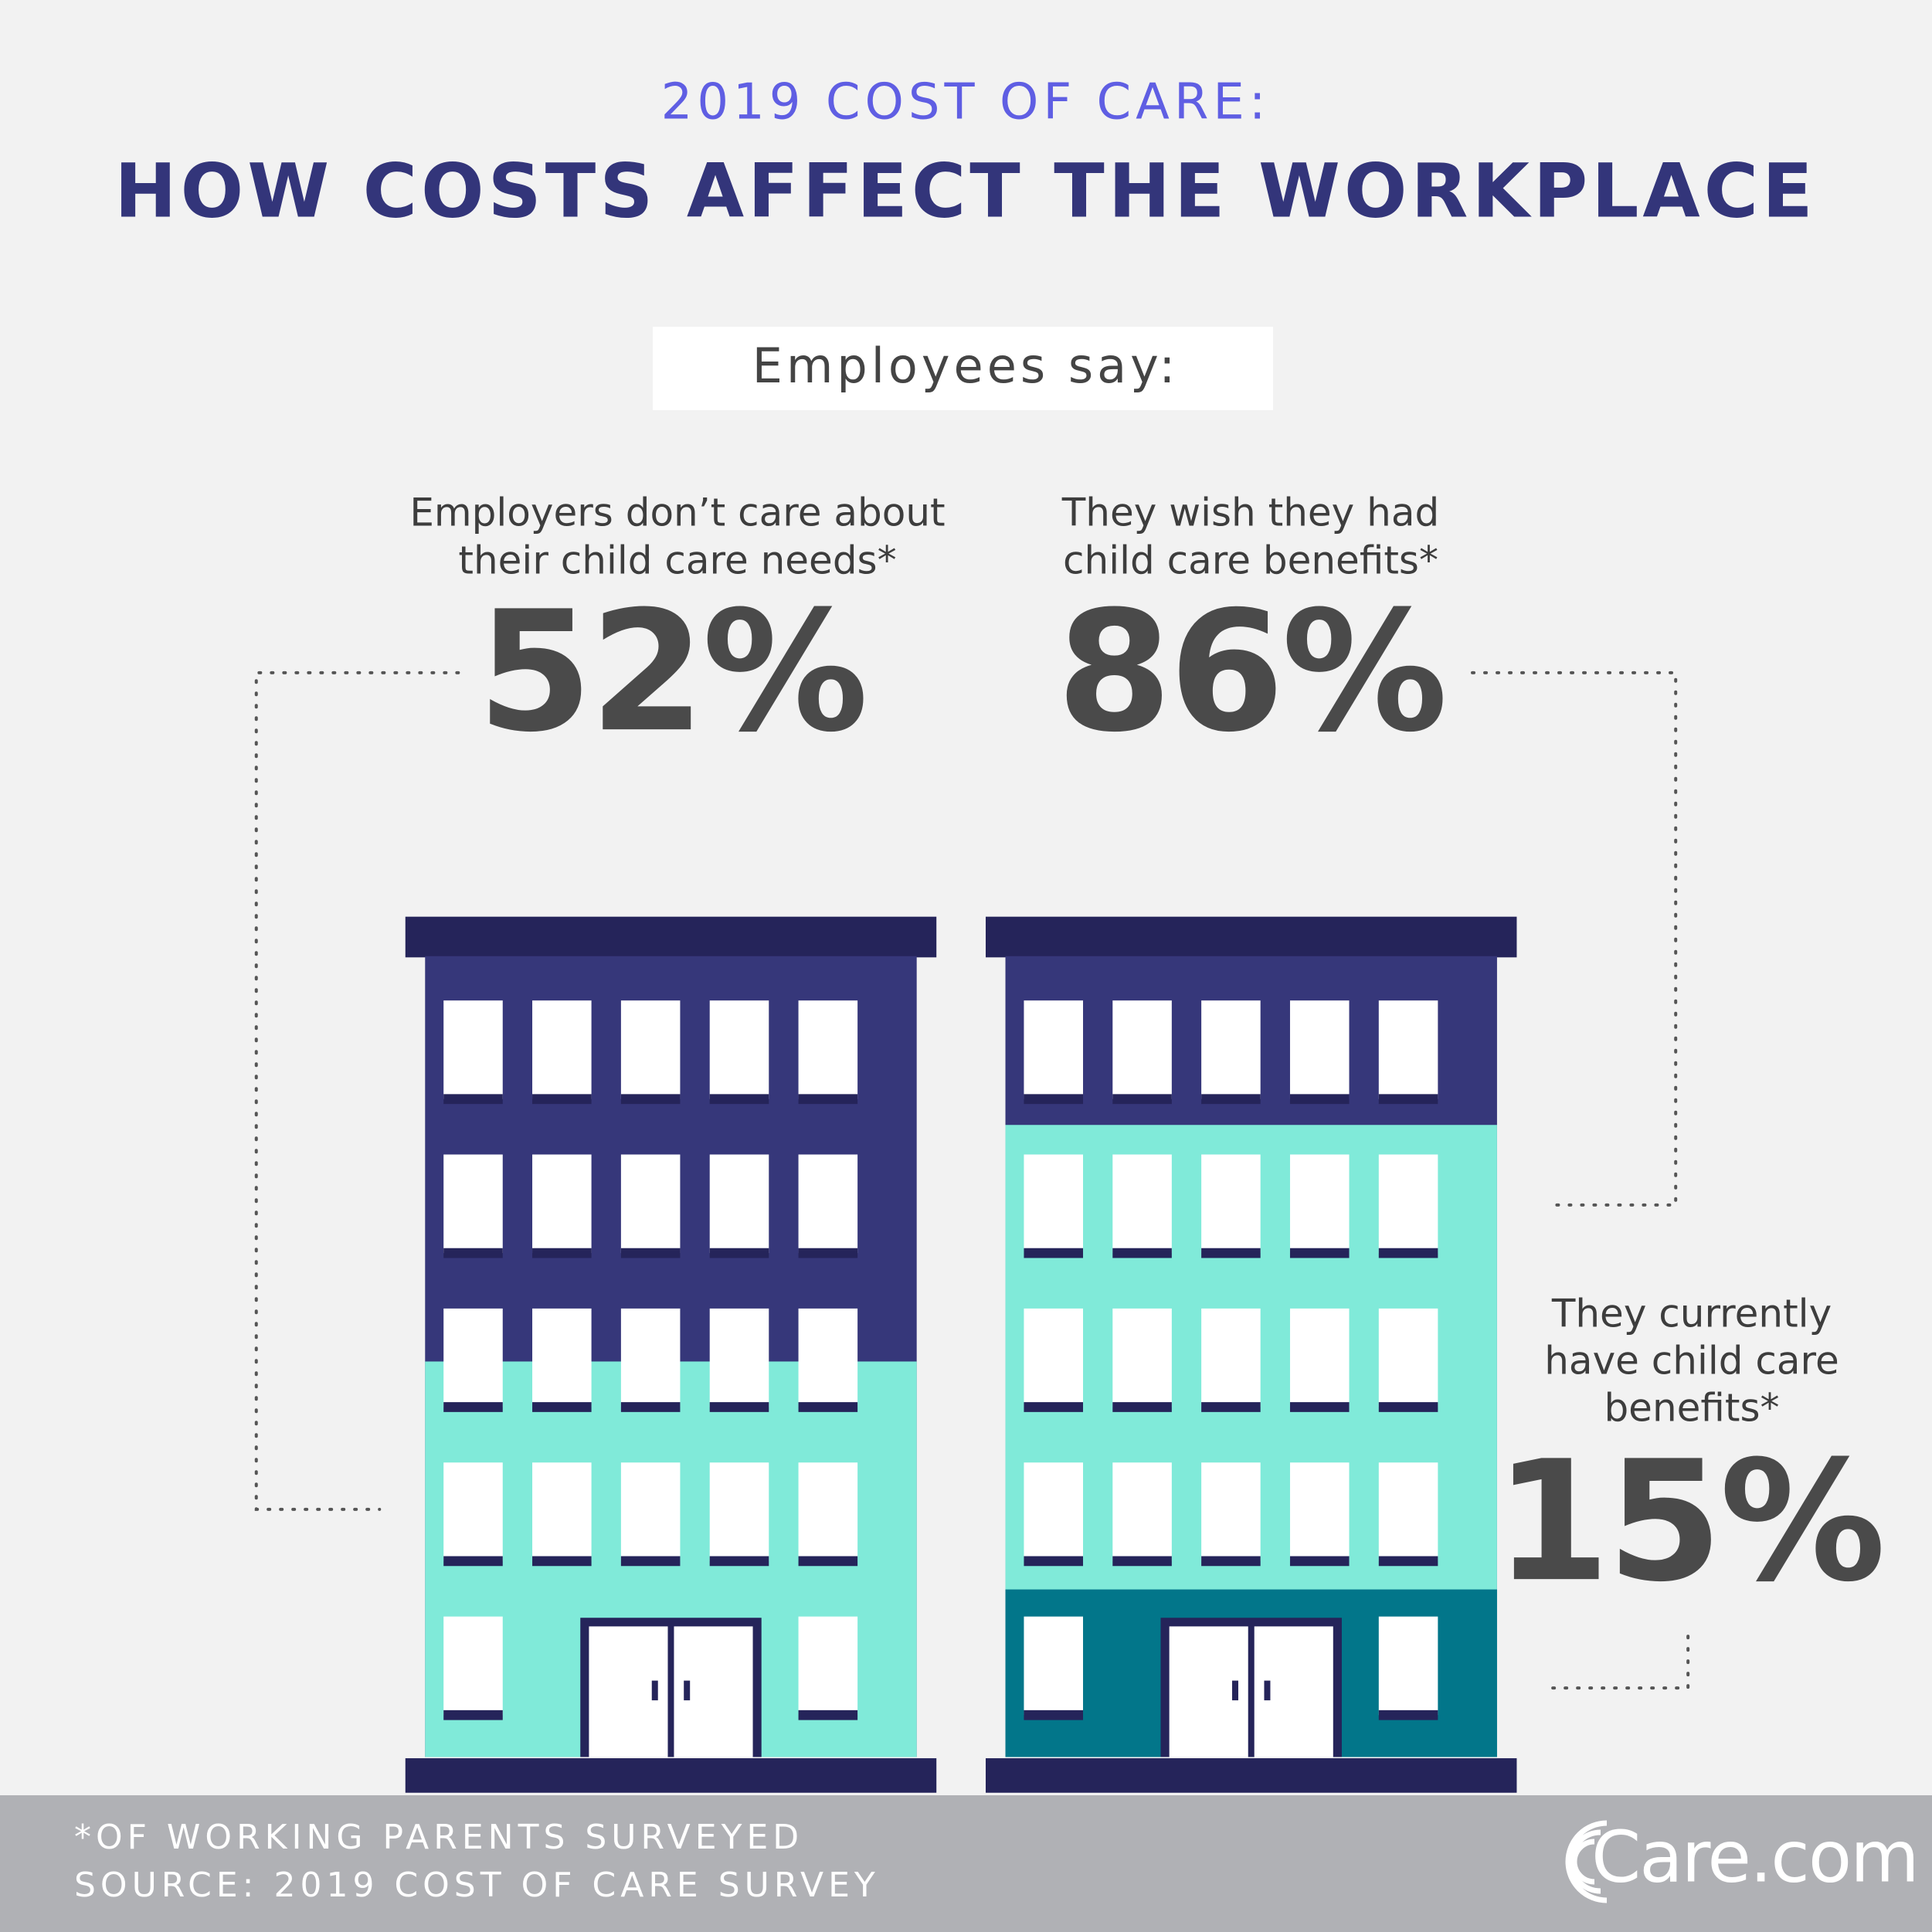 The height and width of the screenshot is (1932, 1932). I want to click on footer-source: SOURCE: 2019 COST OF CARE SURVEY, so click(477, 1886).